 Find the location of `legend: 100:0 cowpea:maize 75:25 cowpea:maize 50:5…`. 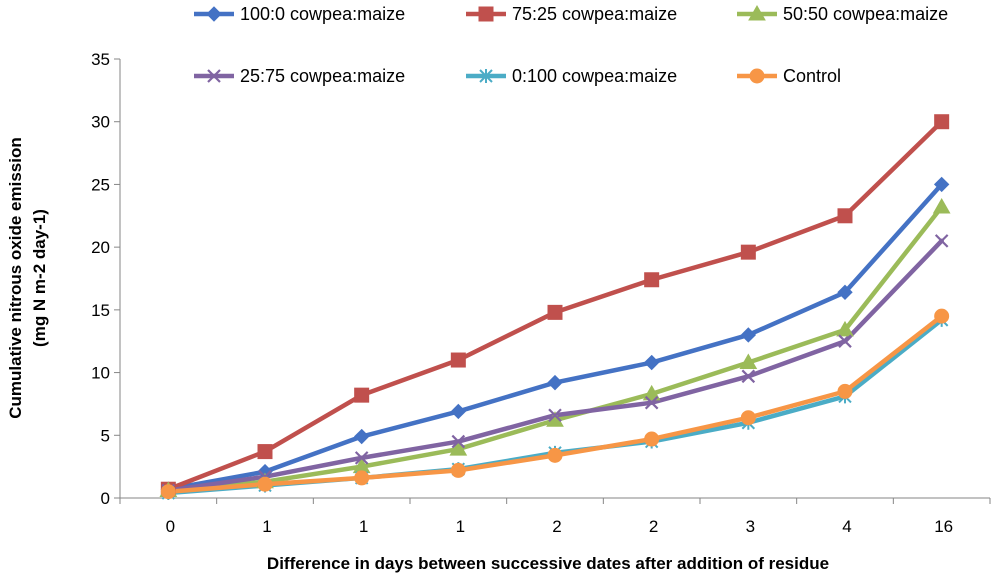

legend: 100:0 cowpea:maize 75:25 cowpea:maize 50:5… is located at coordinates (571, 45).